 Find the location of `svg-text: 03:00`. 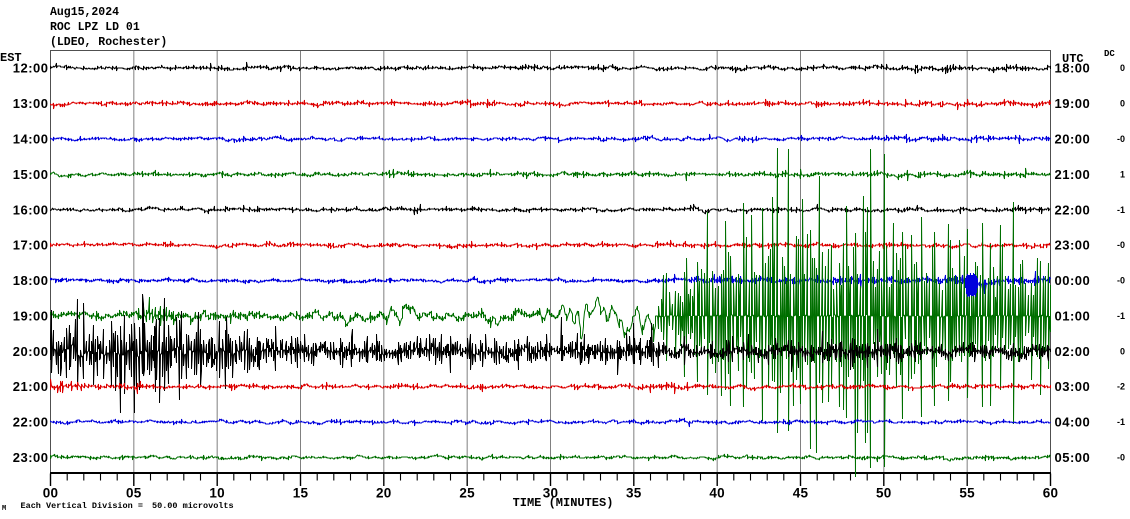

svg-text: 03:00 is located at coordinates (1073, 386).